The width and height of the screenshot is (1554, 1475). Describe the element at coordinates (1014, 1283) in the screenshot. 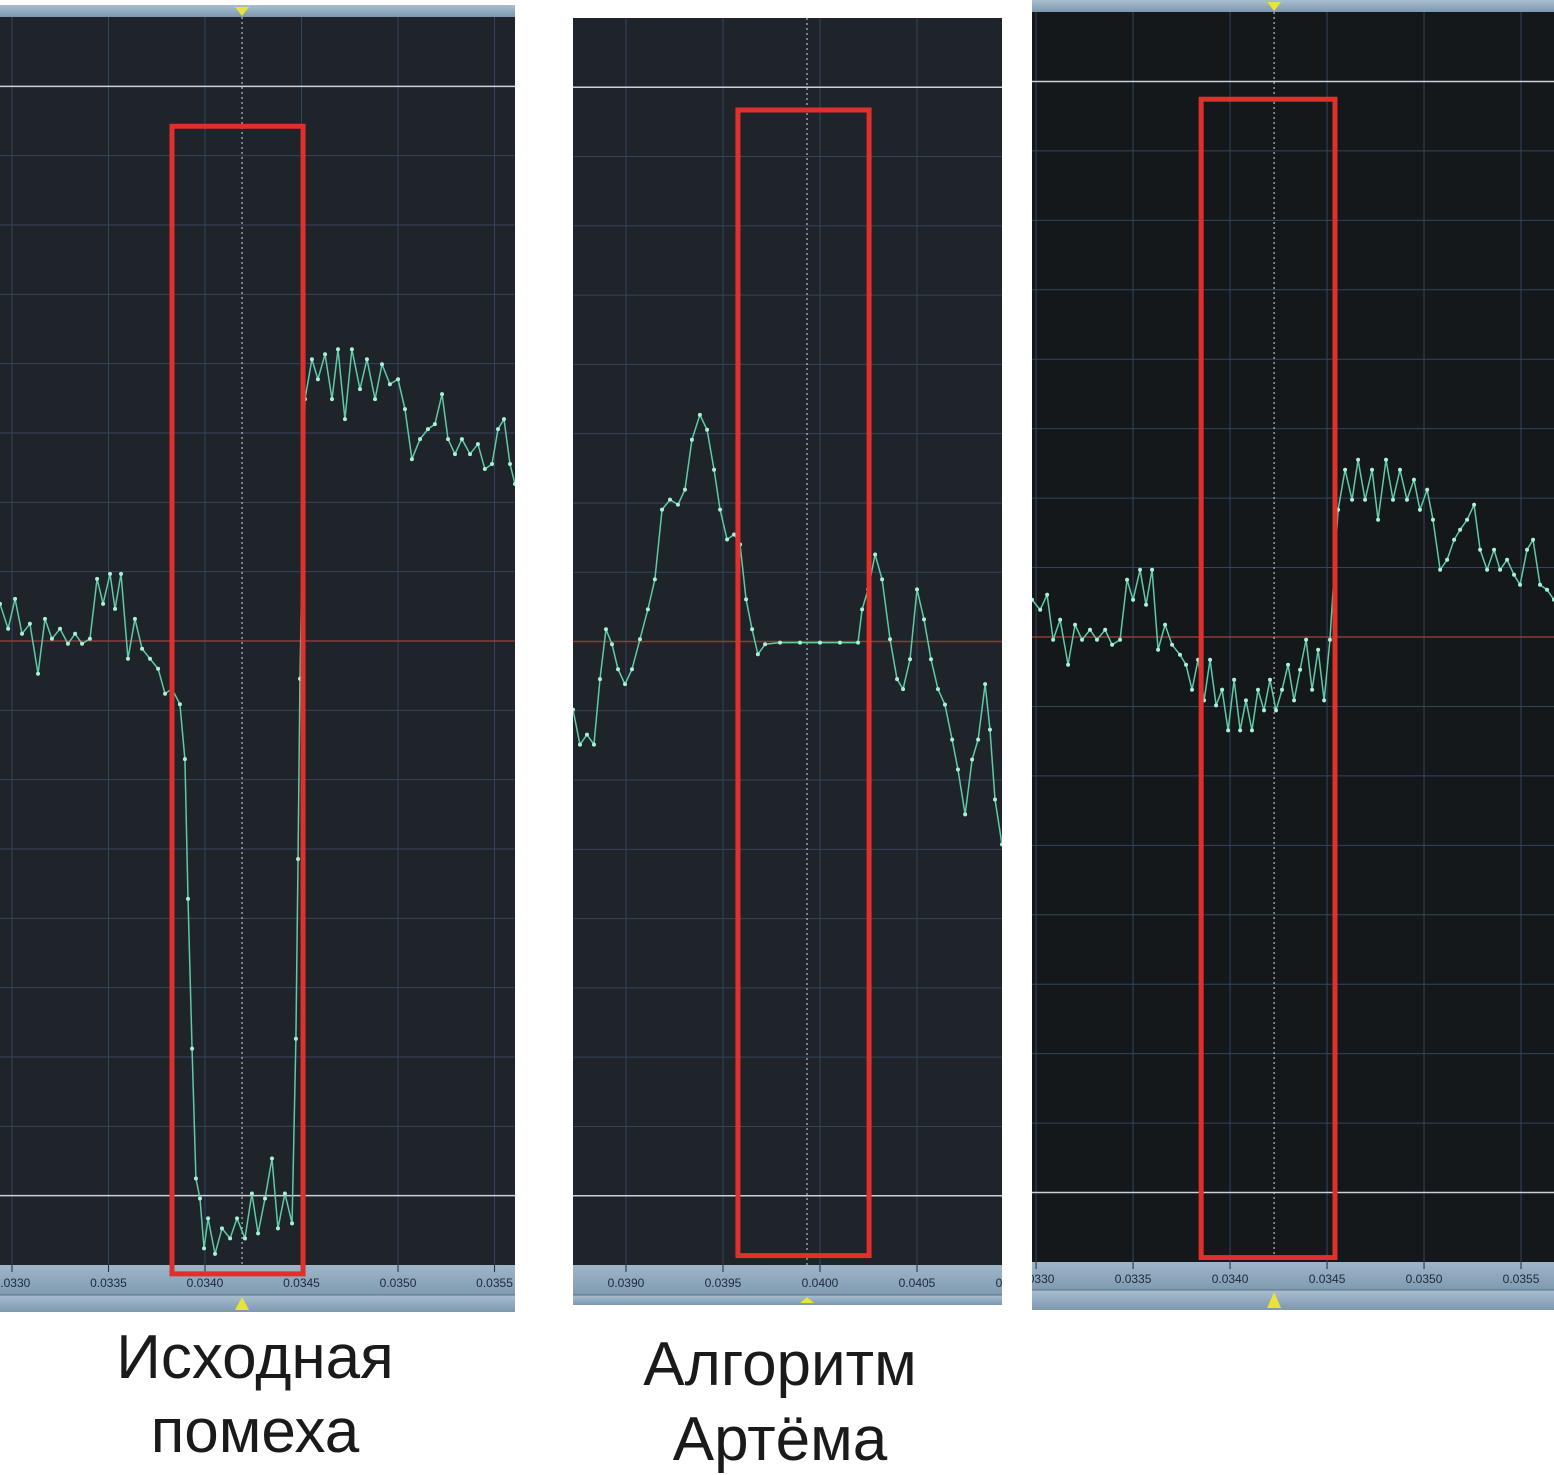

I see `x-tick-label: 0.0410` at that location.